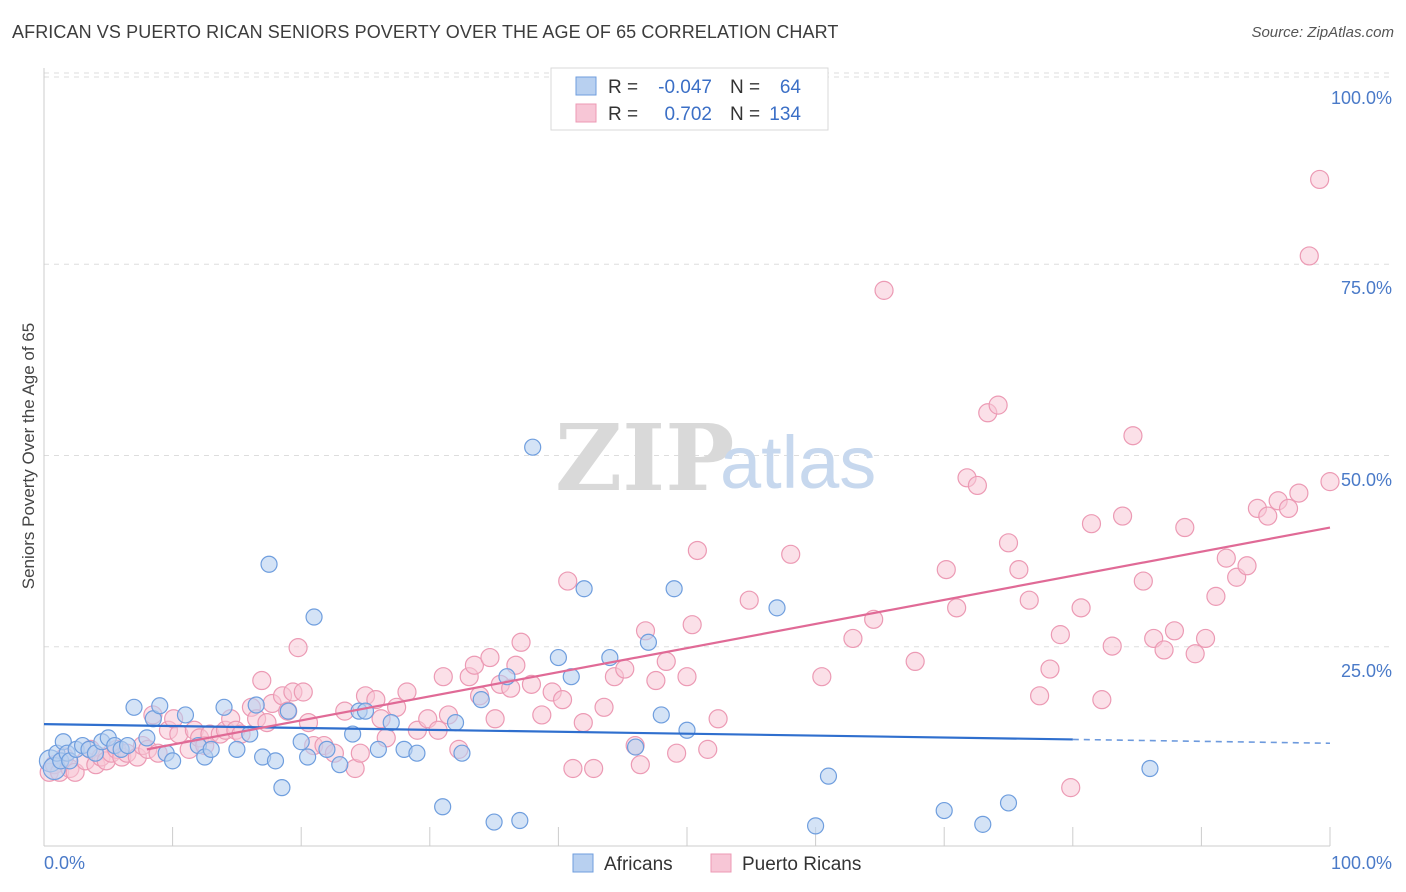  What do you see at coordinates (798, 462) in the screenshot?
I see `watermark-atlas: atlas` at bounding box center [798, 462].